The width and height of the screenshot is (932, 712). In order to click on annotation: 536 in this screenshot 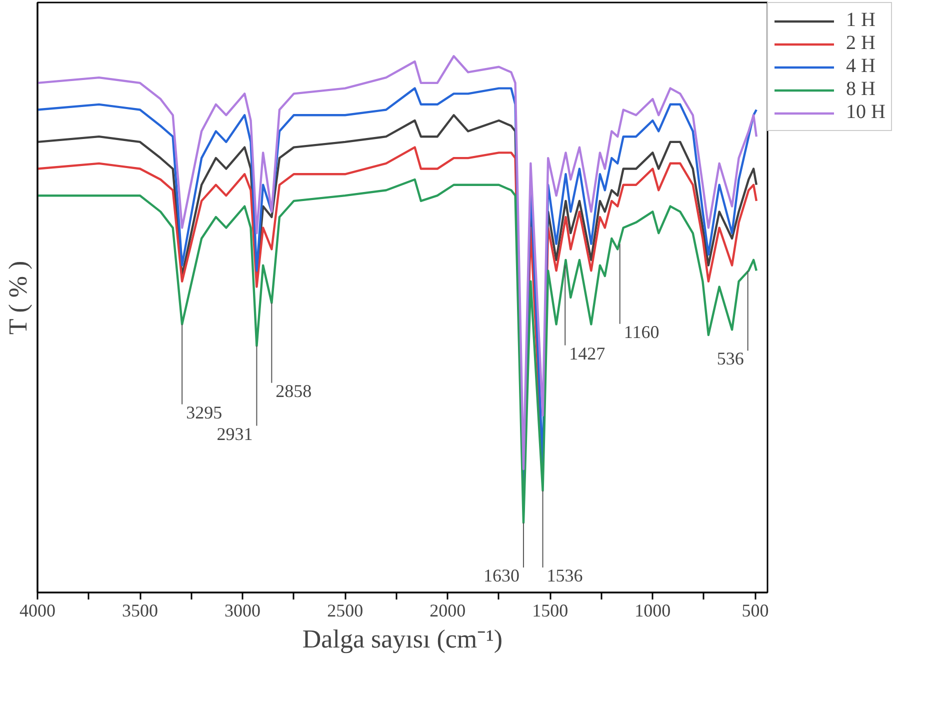, I will do `click(730, 358)`.